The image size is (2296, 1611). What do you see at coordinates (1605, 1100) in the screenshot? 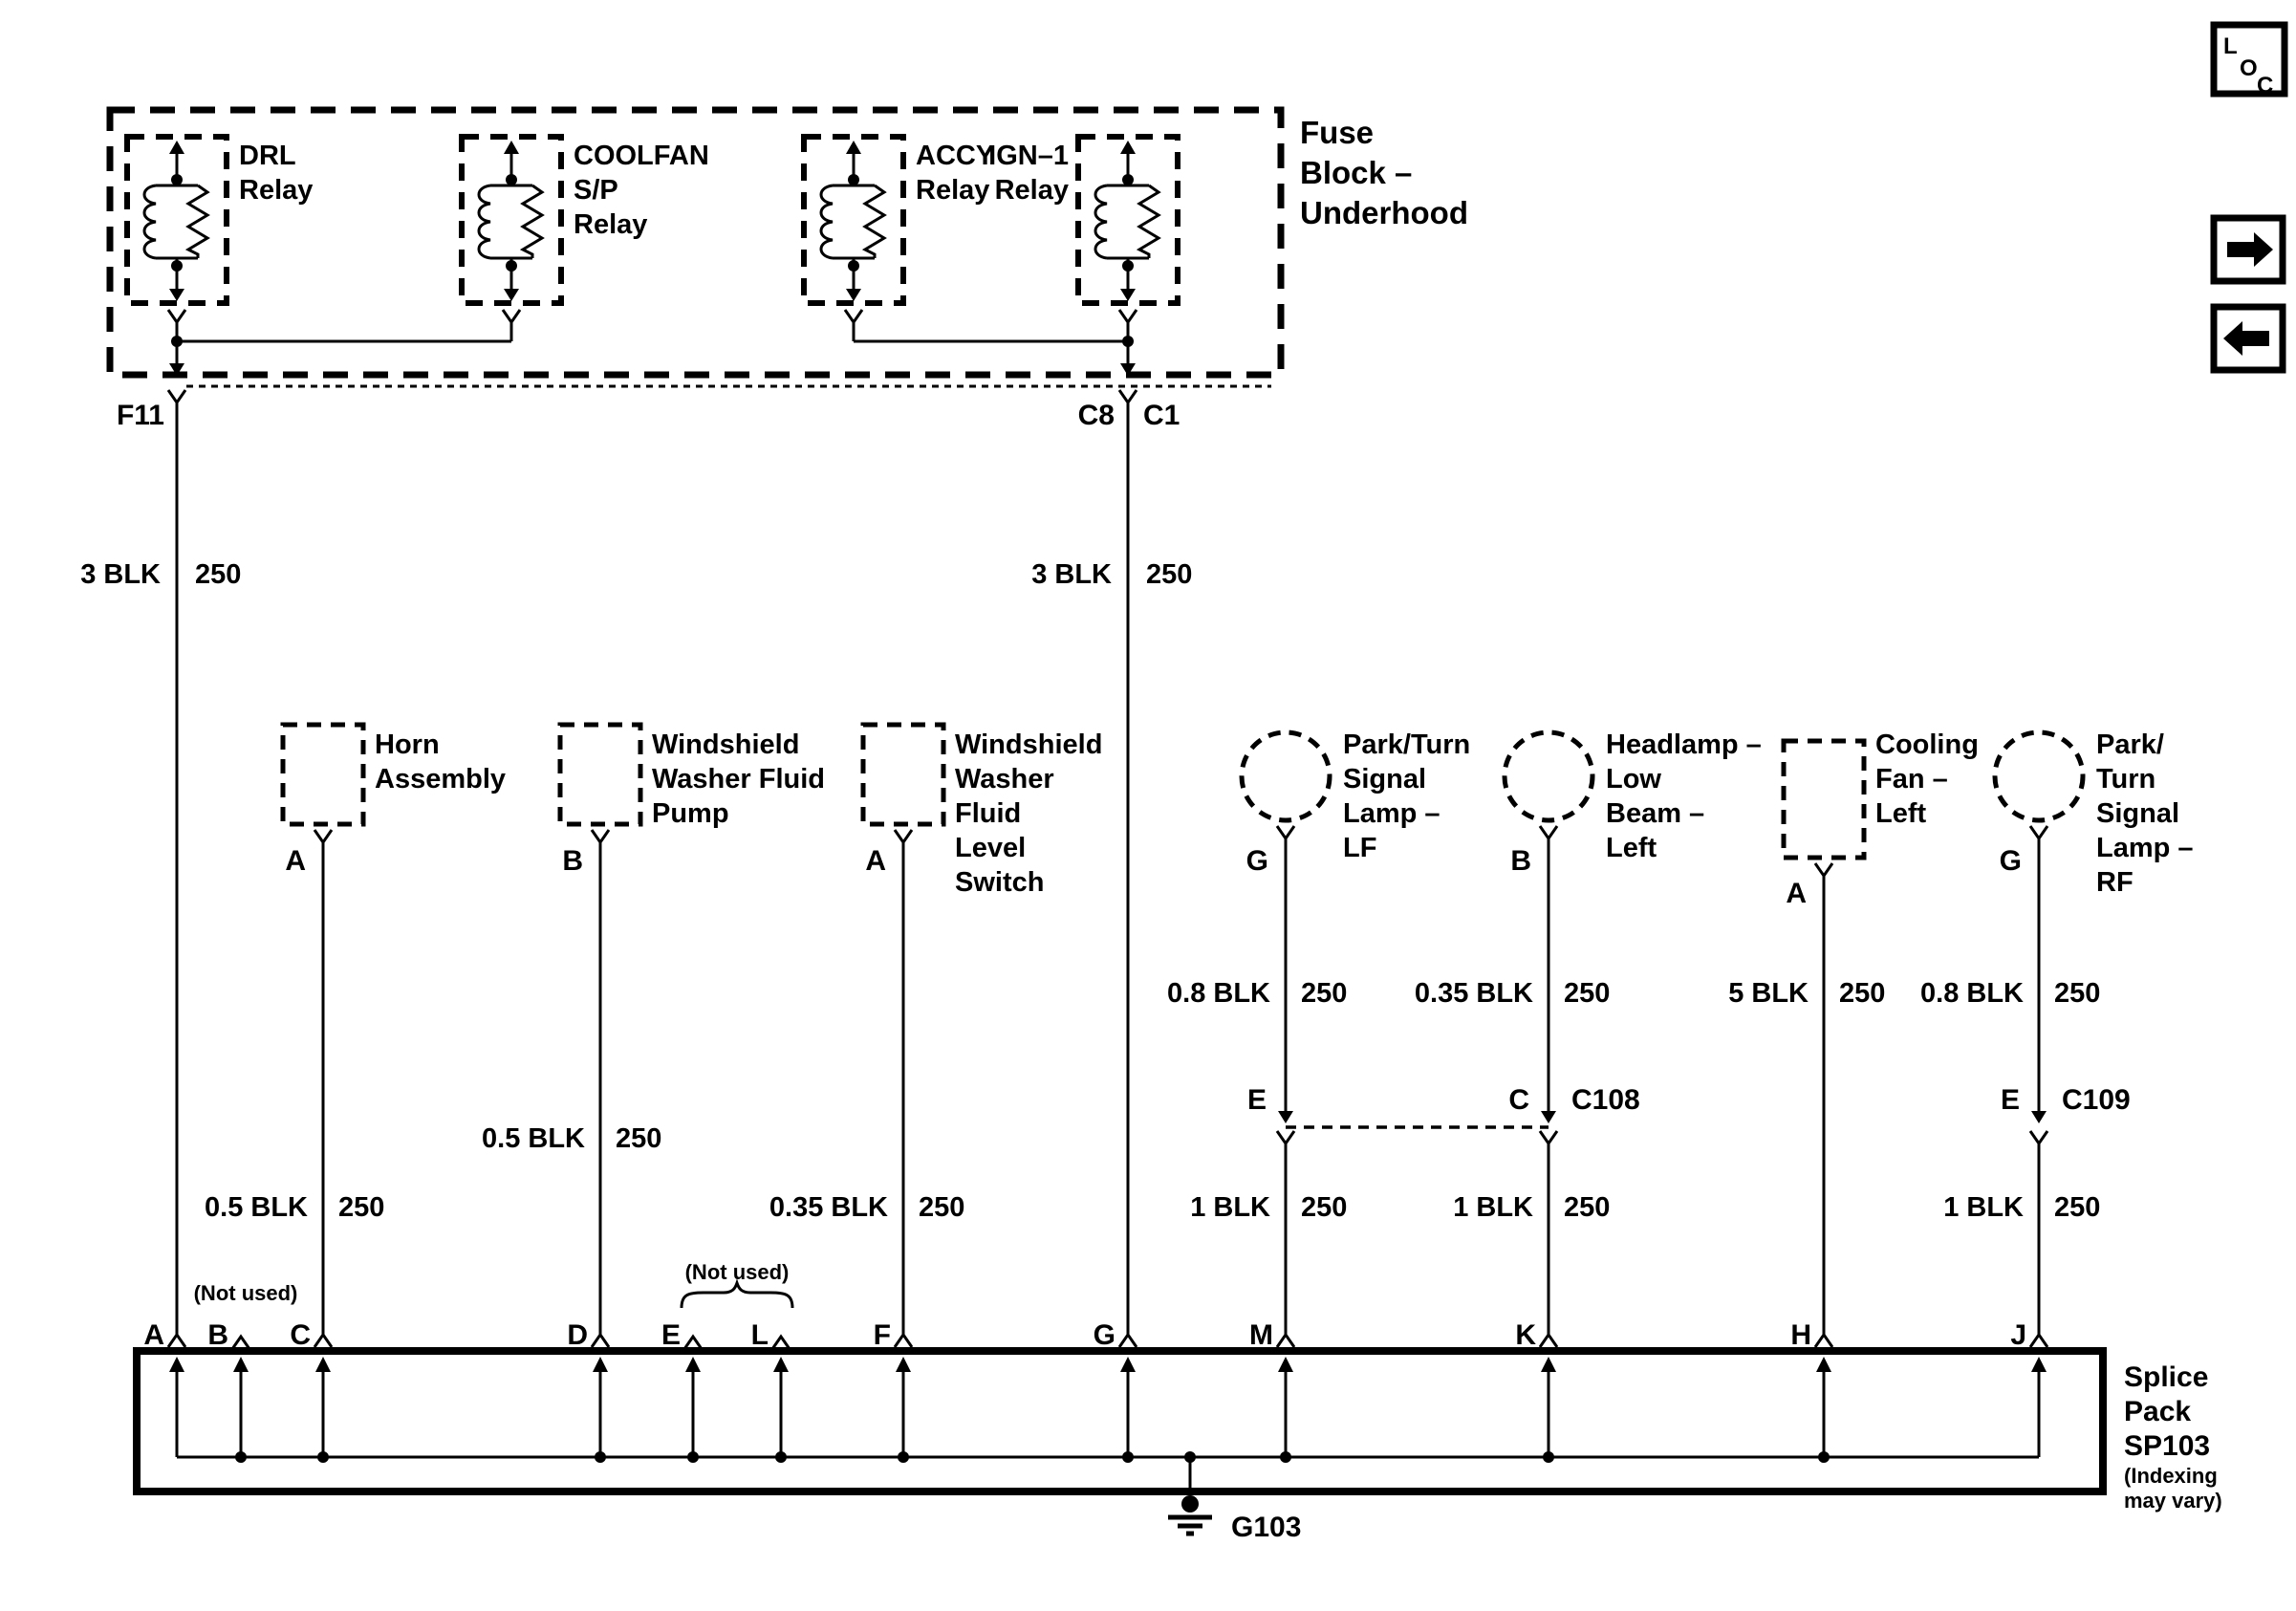
I see `connector-c108-name: C108` at bounding box center [1605, 1100].